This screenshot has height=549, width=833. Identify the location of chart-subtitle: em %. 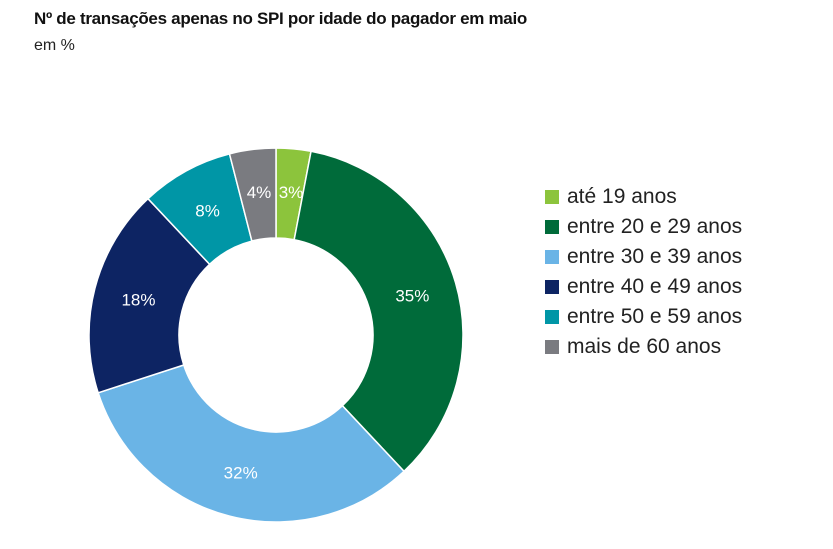
(54, 45).